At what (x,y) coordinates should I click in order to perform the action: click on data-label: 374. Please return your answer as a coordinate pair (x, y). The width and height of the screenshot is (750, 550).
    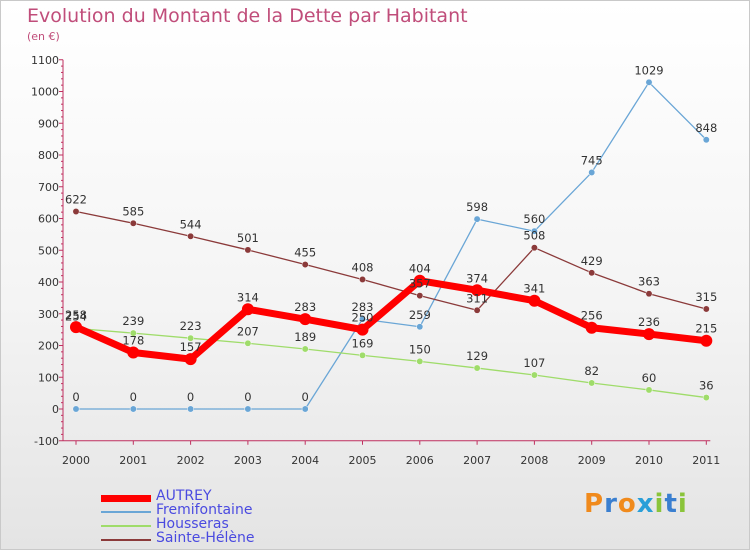
    Looking at the image, I should click on (477, 278).